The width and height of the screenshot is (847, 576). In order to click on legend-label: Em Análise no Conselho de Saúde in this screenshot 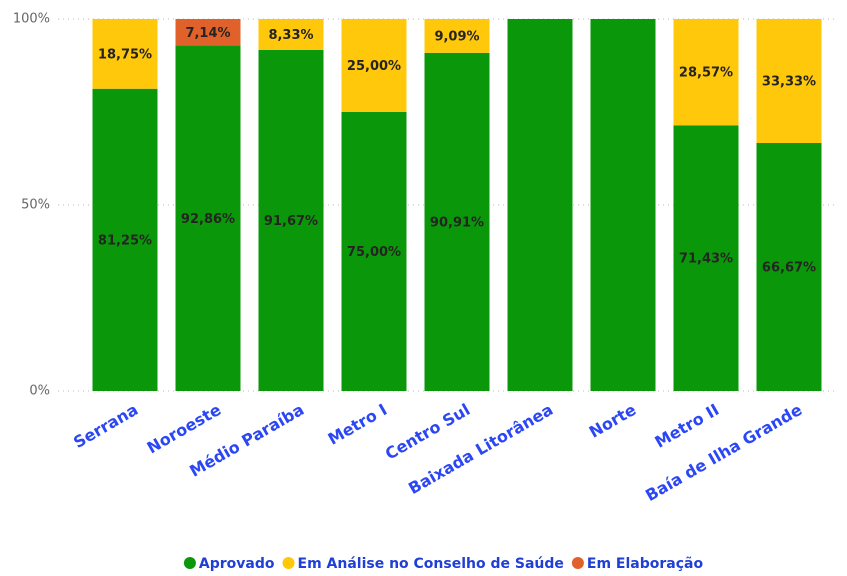, I will do `click(431, 564)`.